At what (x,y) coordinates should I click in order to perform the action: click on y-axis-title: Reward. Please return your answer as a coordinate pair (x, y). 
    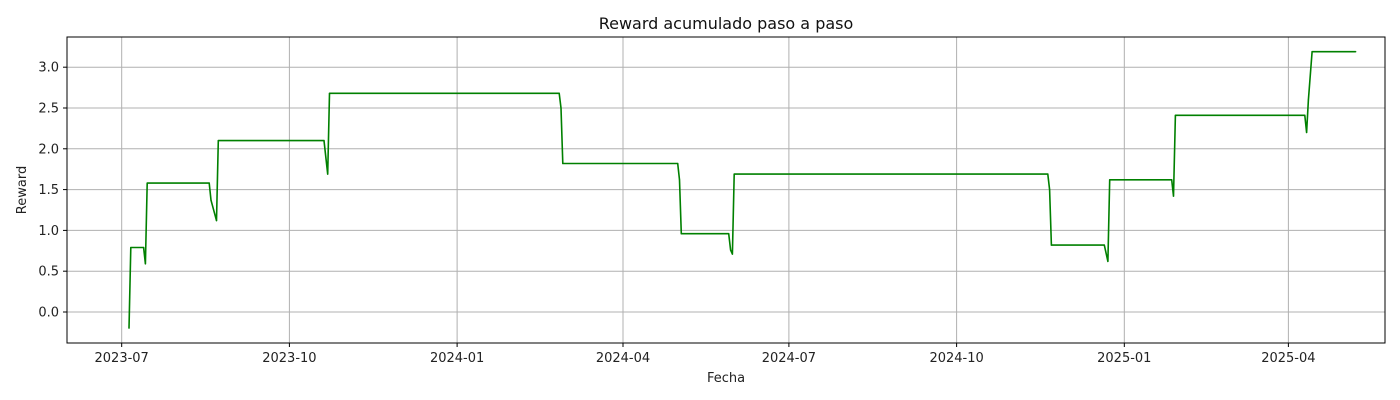
    Looking at the image, I should click on (22, 190).